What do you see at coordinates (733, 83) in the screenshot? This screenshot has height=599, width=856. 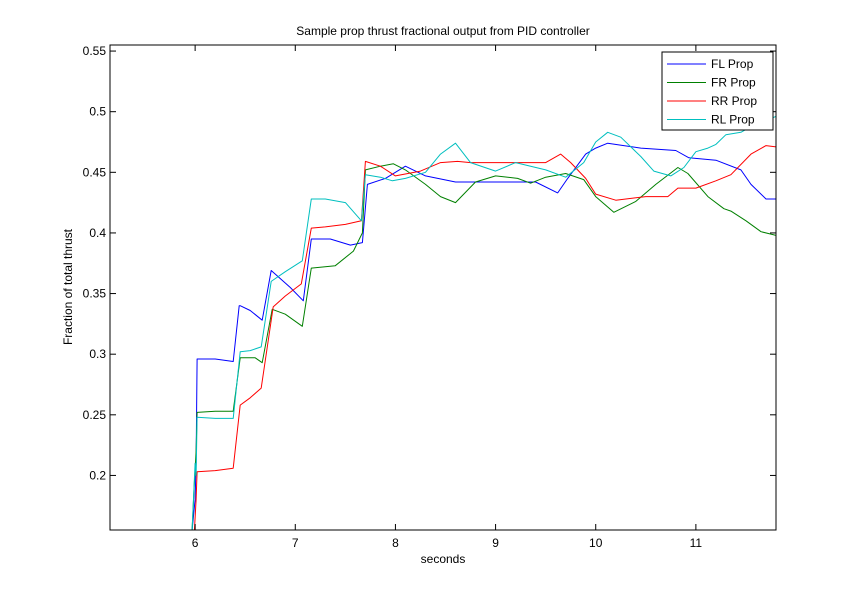 I see `legend-label: FR Prop` at bounding box center [733, 83].